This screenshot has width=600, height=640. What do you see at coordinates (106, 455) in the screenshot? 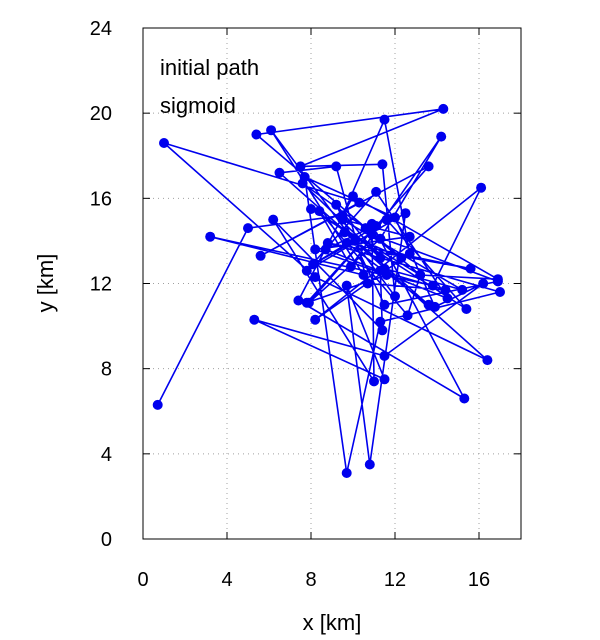
I see `y-tick-label: 4` at bounding box center [106, 455].